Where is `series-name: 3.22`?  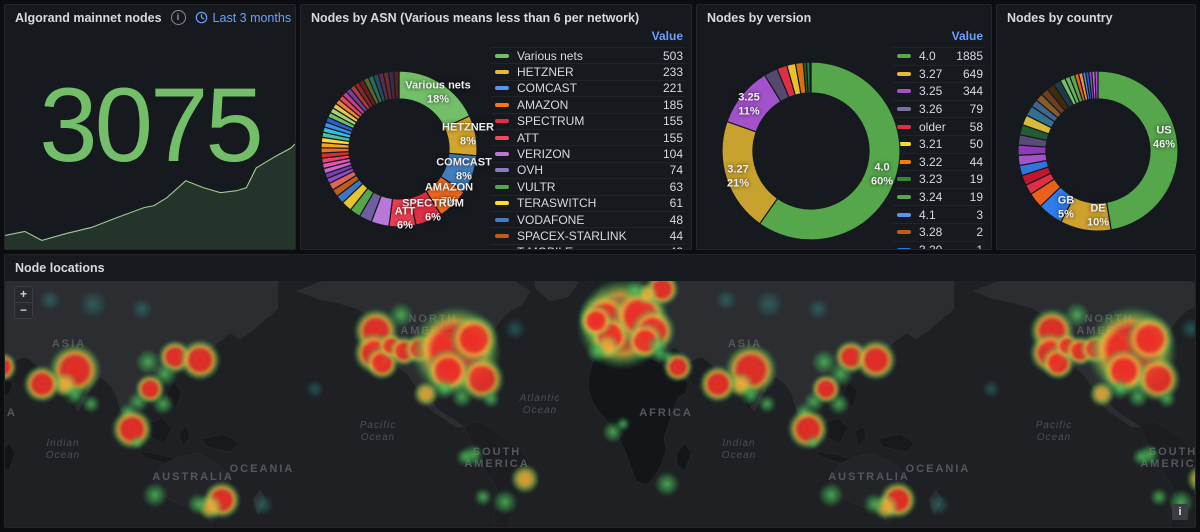 series-name: 3.22 is located at coordinates (931, 161).